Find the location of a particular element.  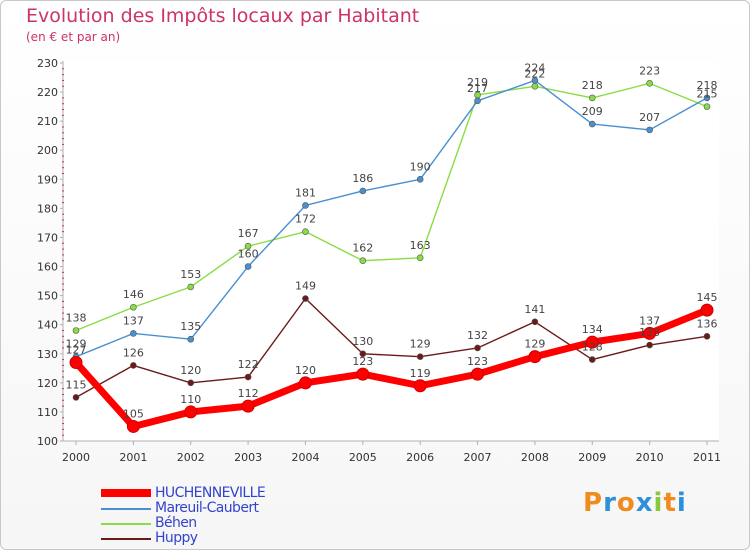

data-label: 167 is located at coordinates (248, 233).